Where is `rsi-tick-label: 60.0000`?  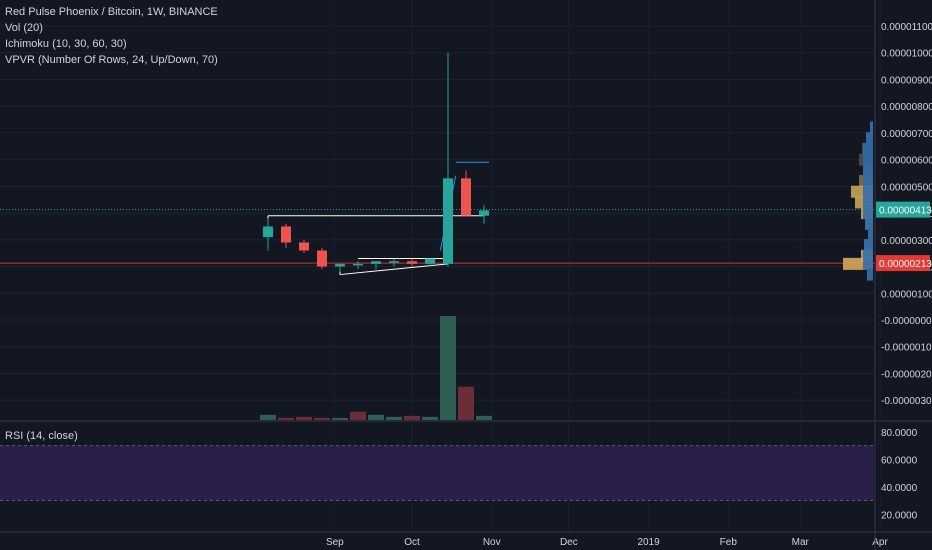
rsi-tick-label: 60.0000 is located at coordinates (899, 460).